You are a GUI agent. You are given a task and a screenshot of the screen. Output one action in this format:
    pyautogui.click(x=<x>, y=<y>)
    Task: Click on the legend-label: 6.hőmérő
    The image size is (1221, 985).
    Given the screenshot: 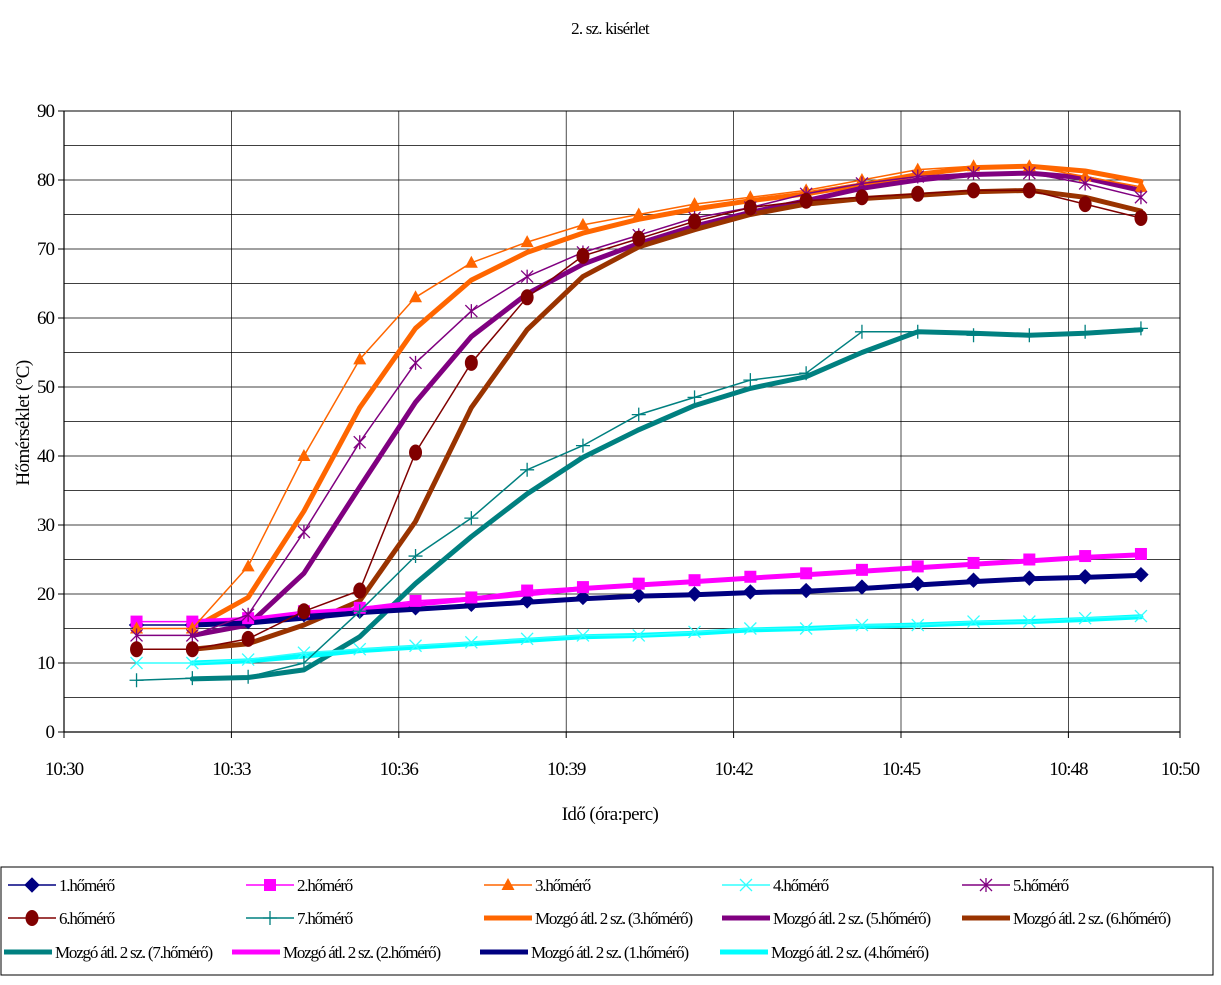 What is the action you would take?
    pyautogui.click(x=87, y=918)
    